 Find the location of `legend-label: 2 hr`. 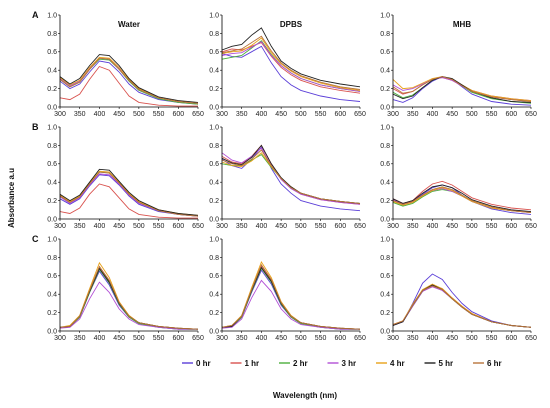

legend-label: 2 hr is located at coordinates (300, 363).